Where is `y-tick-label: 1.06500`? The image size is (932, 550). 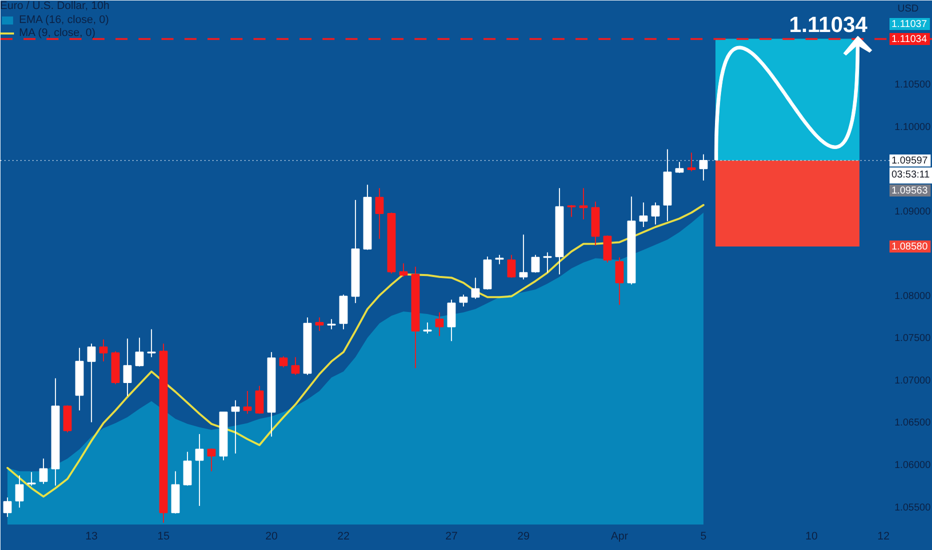 y-tick-label: 1.06500 is located at coordinates (913, 423).